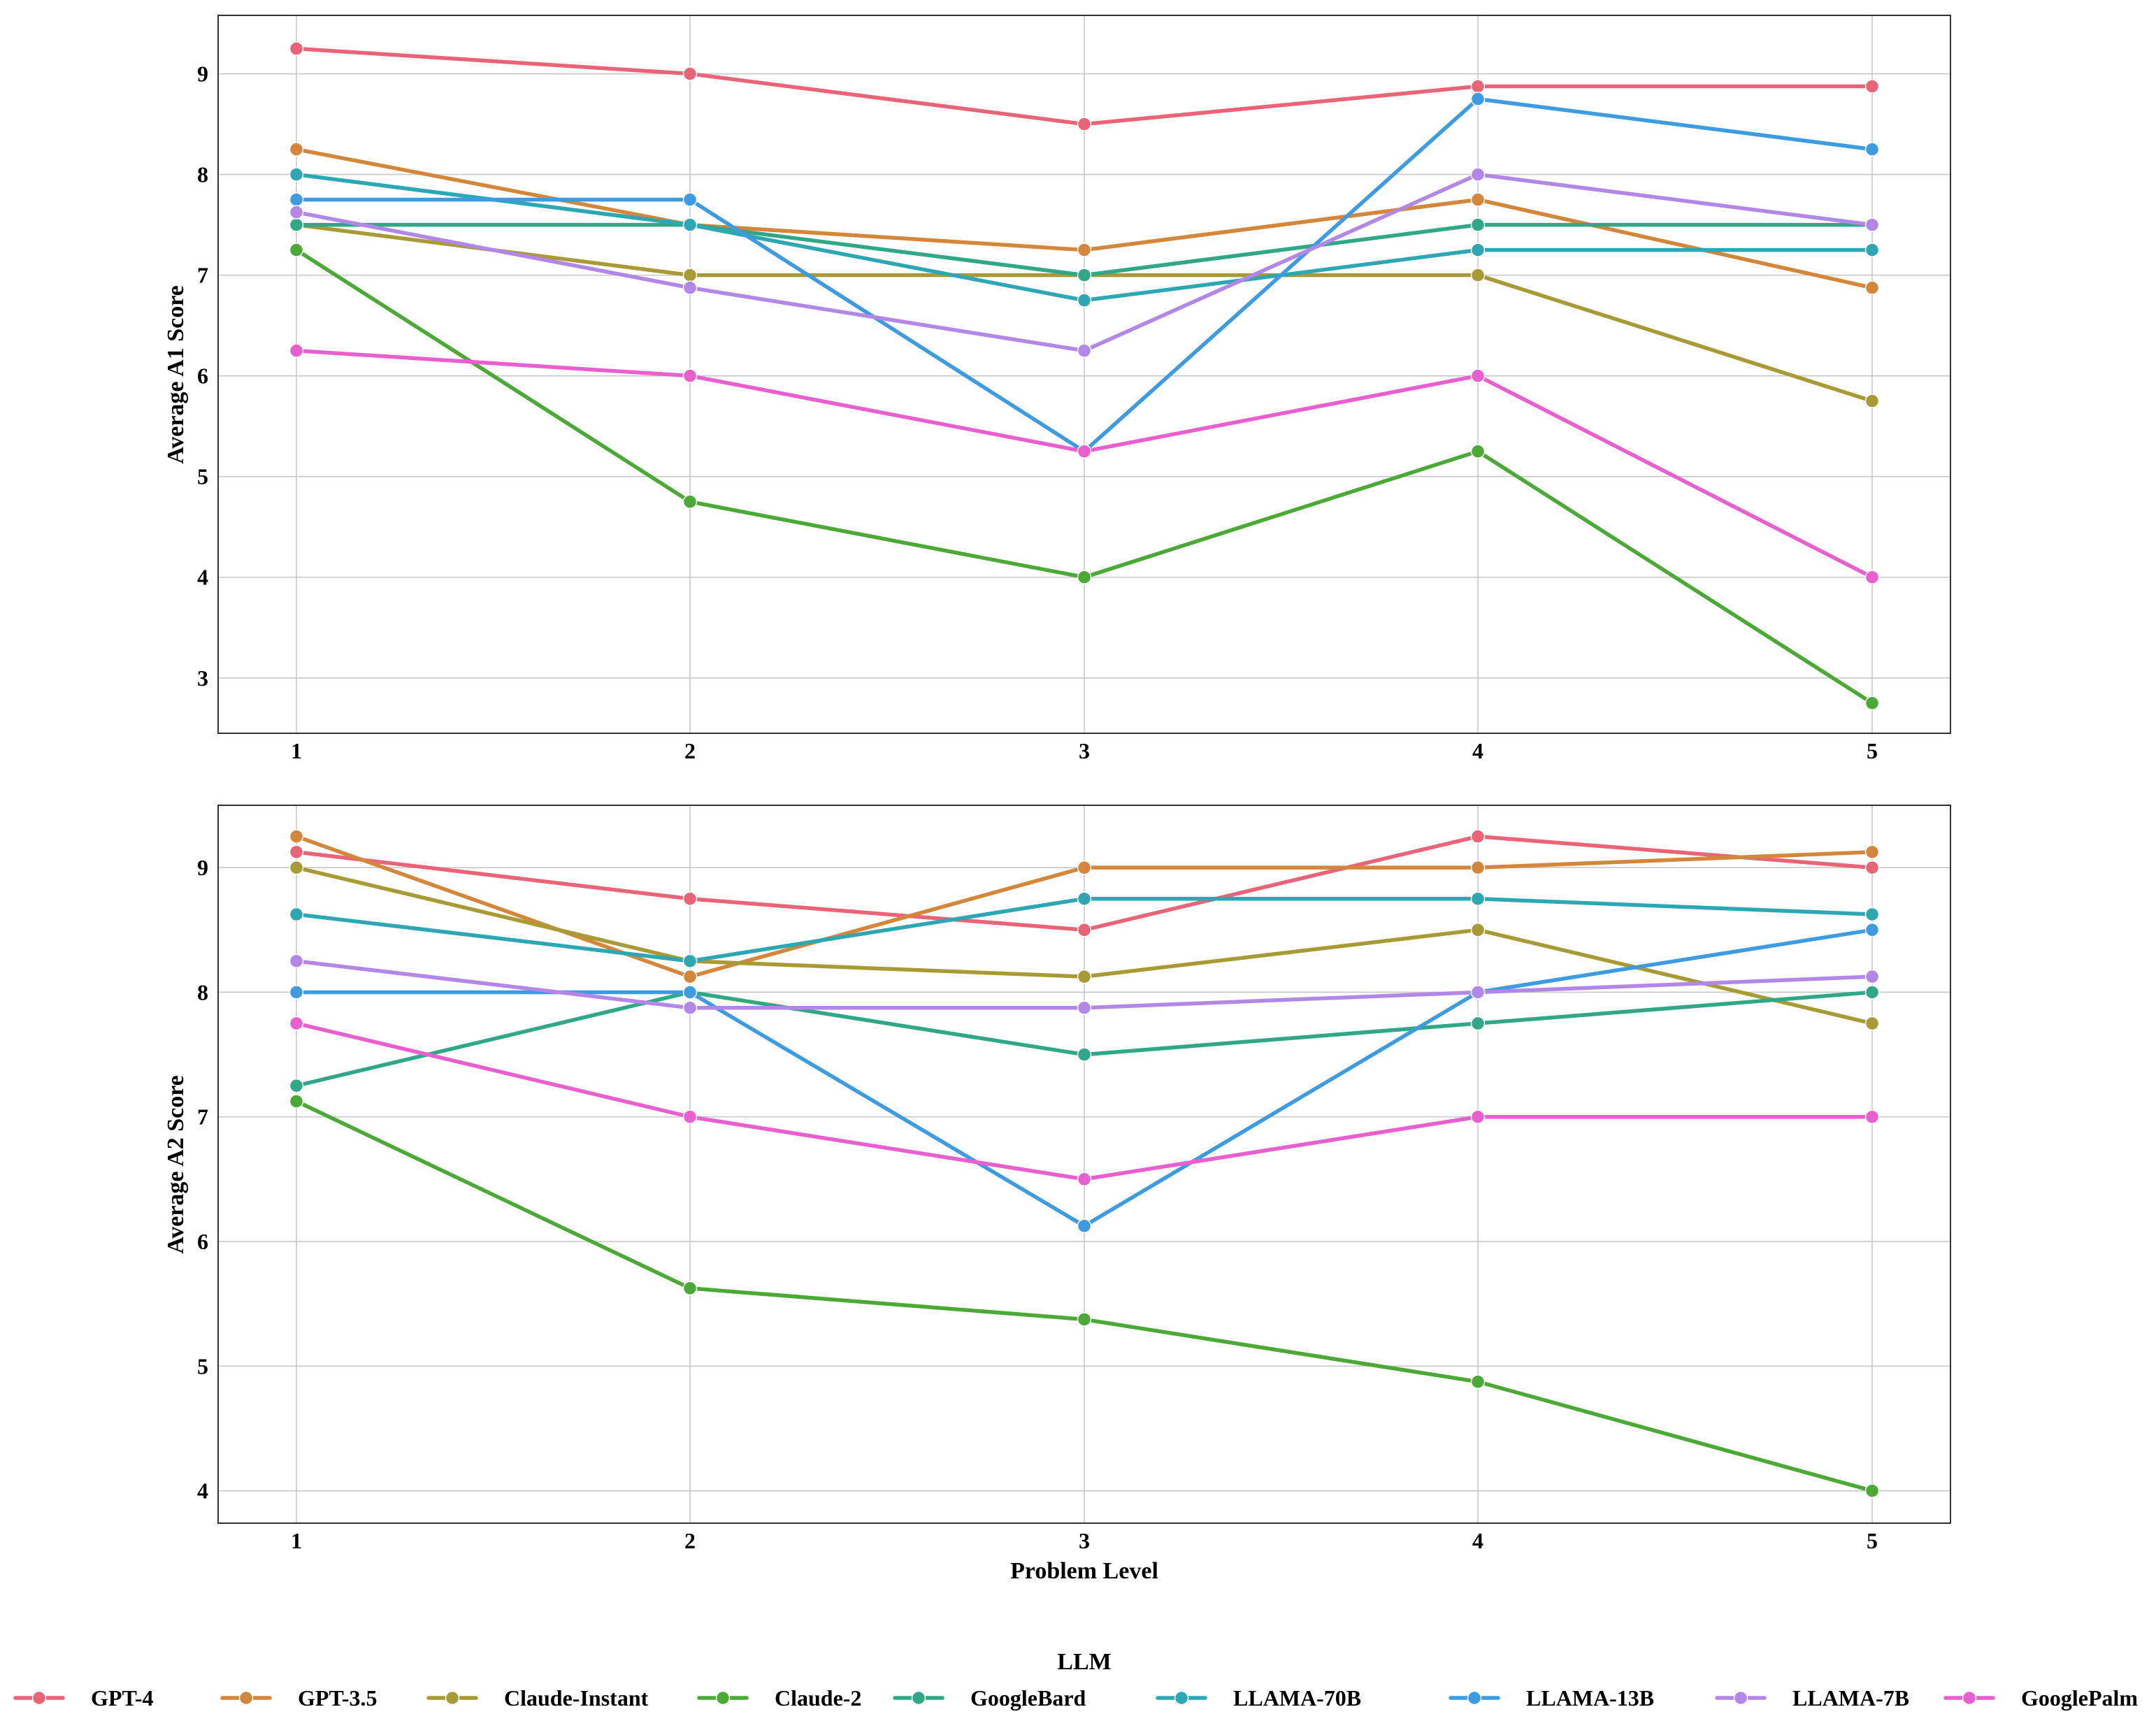  I want to click on series-googlepalm, so click(1084, 463).